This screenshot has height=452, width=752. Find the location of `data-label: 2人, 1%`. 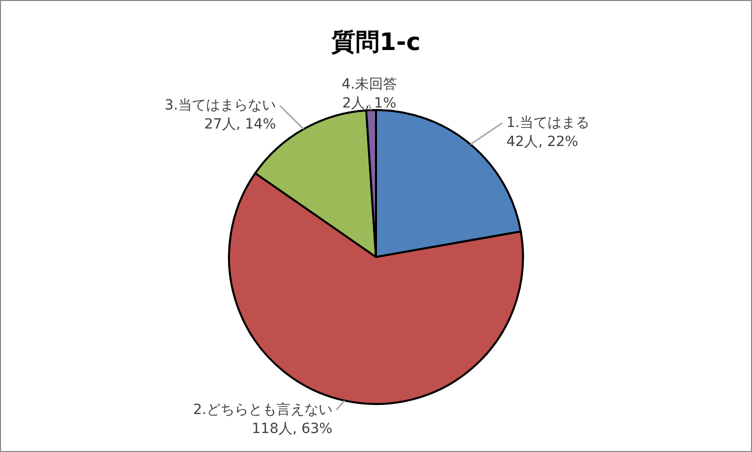

data-label: 2人, 1% is located at coordinates (369, 103).